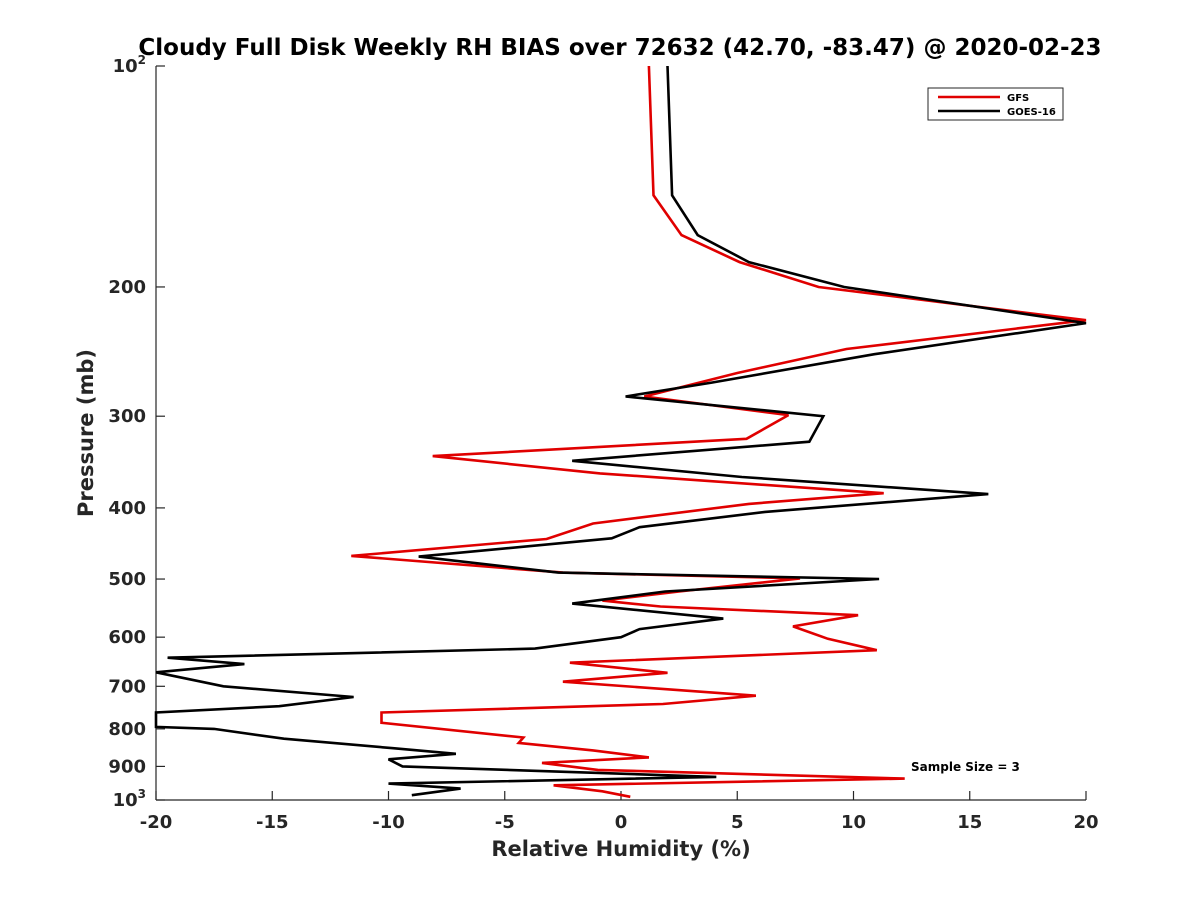  I want to click on y-axis-label: Pressure (mb), so click(86, 433).